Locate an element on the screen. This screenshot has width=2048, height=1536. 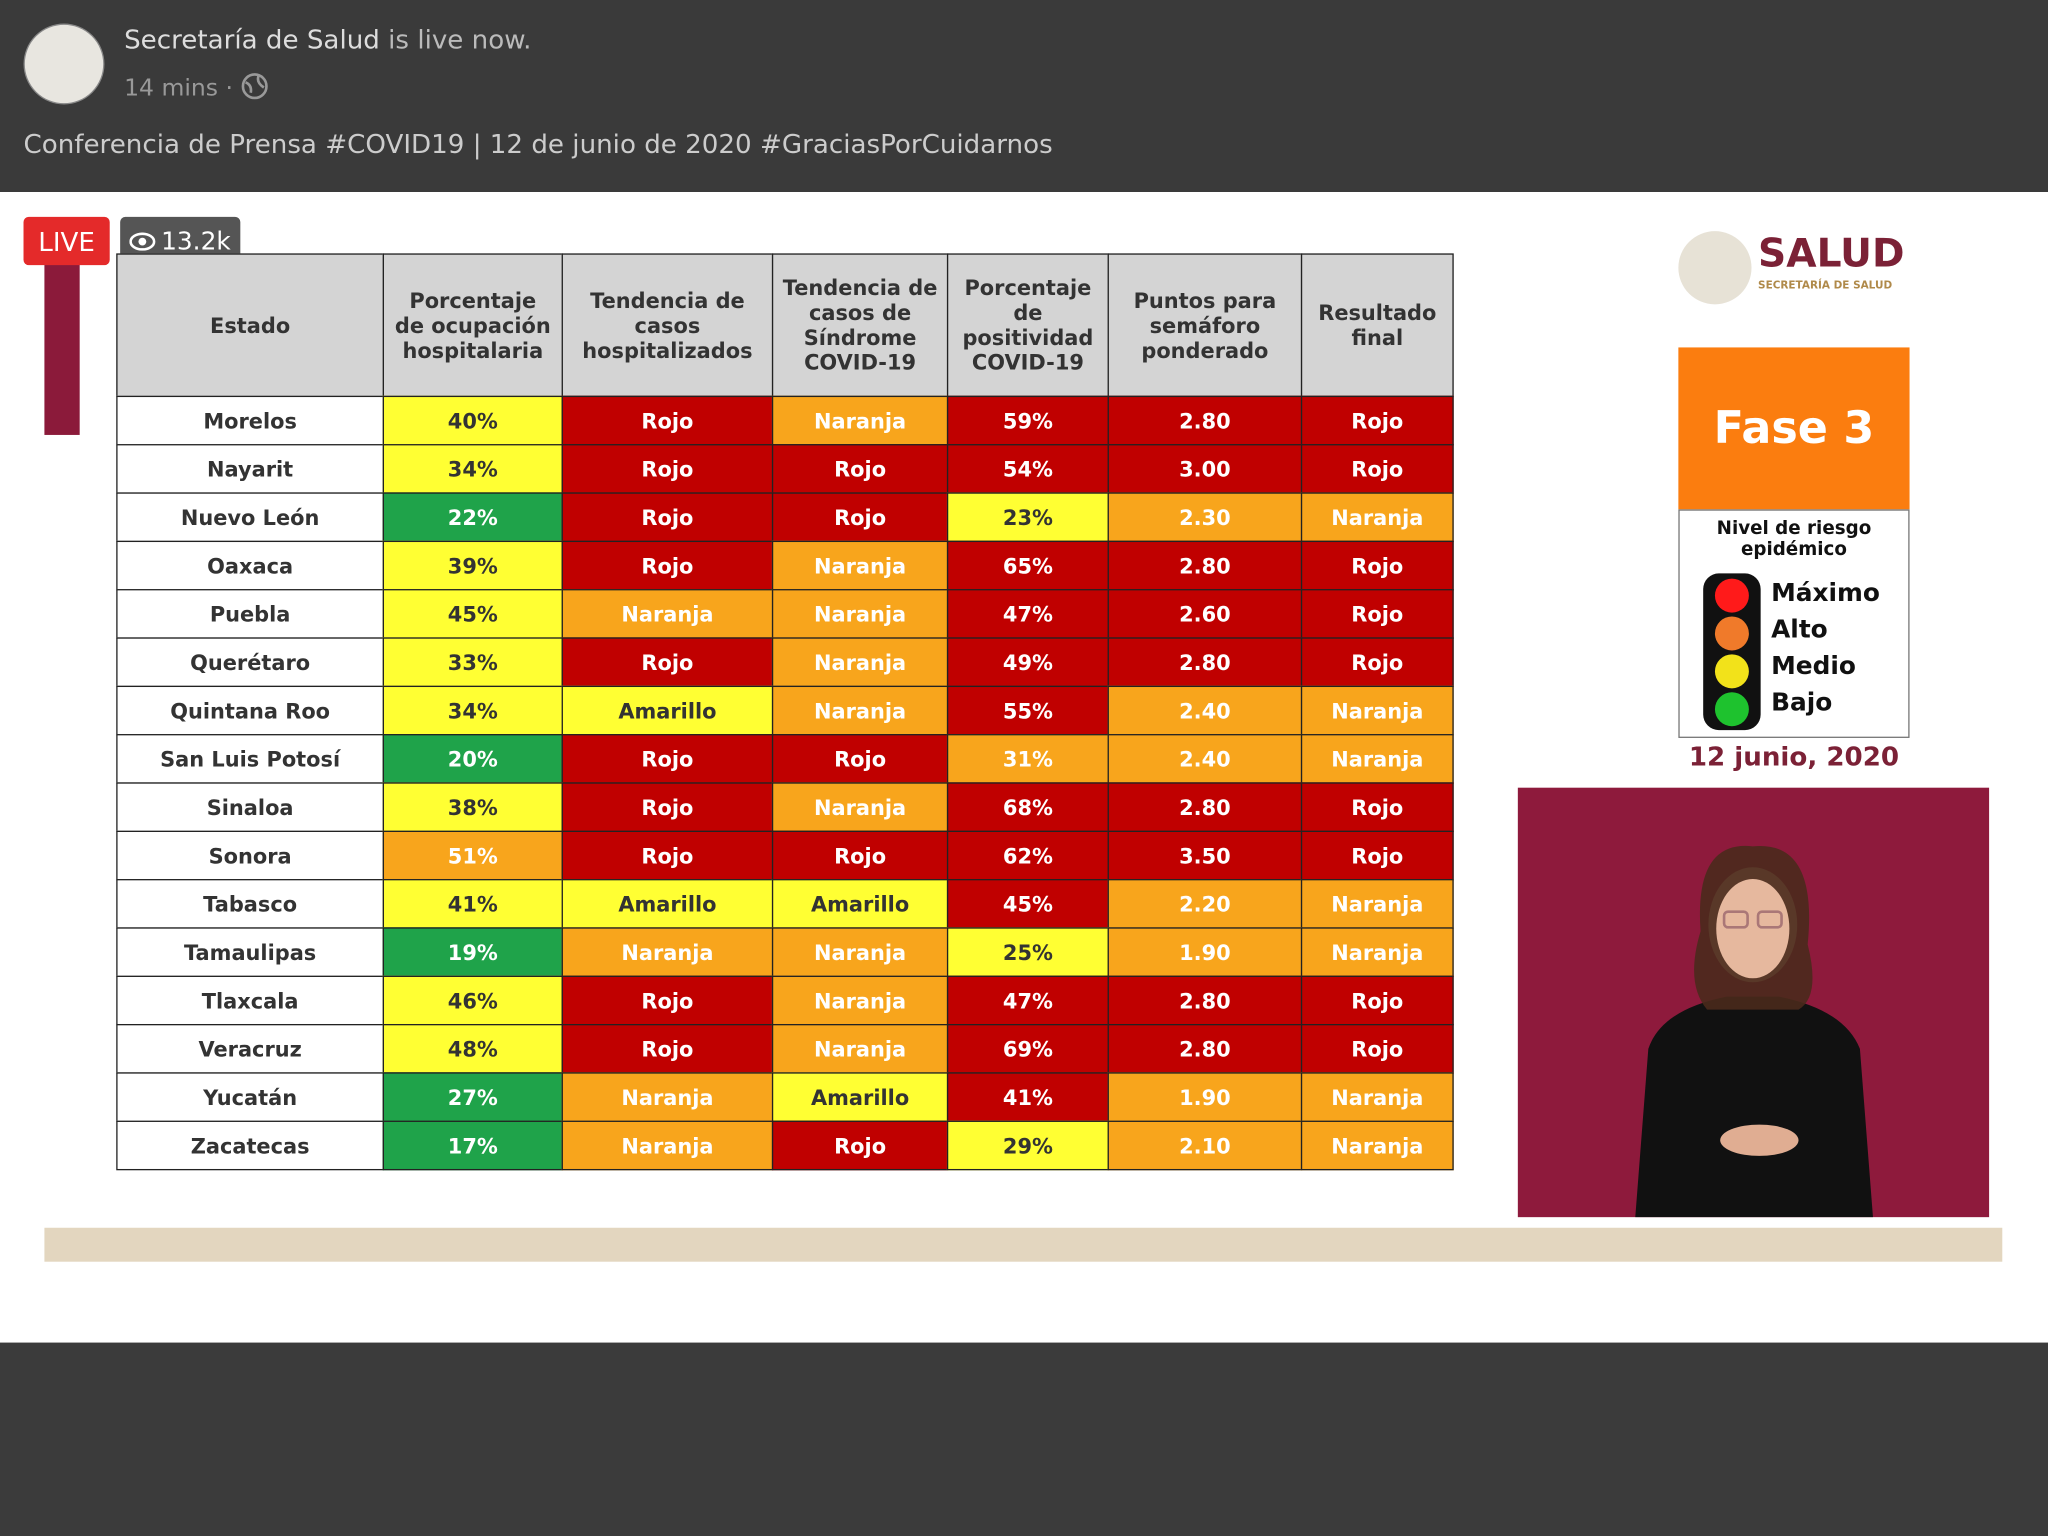
column-header: Tendencia de casos de Síndrome COVID-19 is located at coordinates (860, 325).